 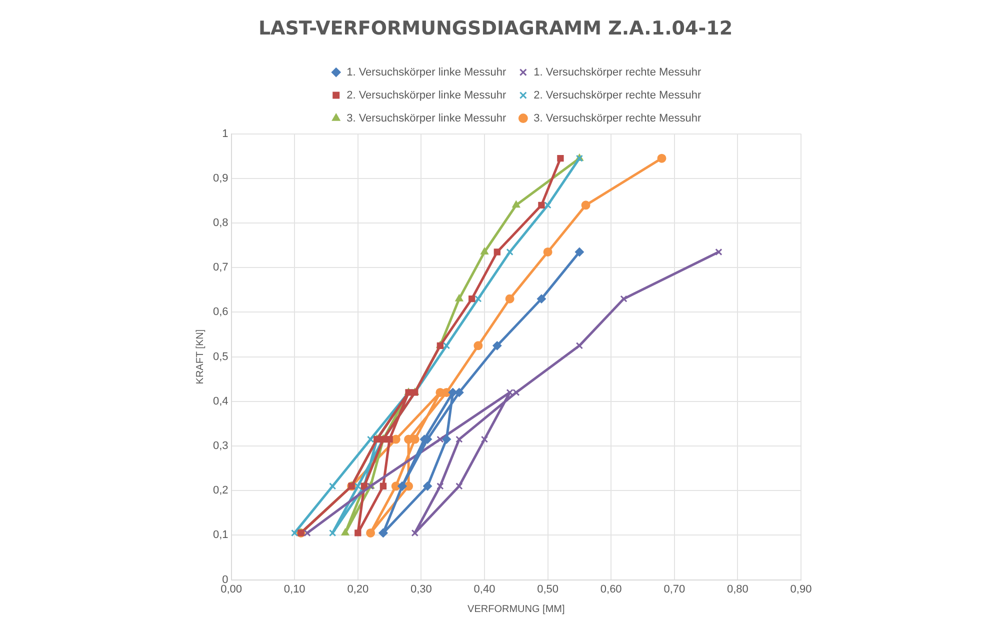 I want to click on y-axis-title: KRAFT [KN], so click(x=200, y=356).